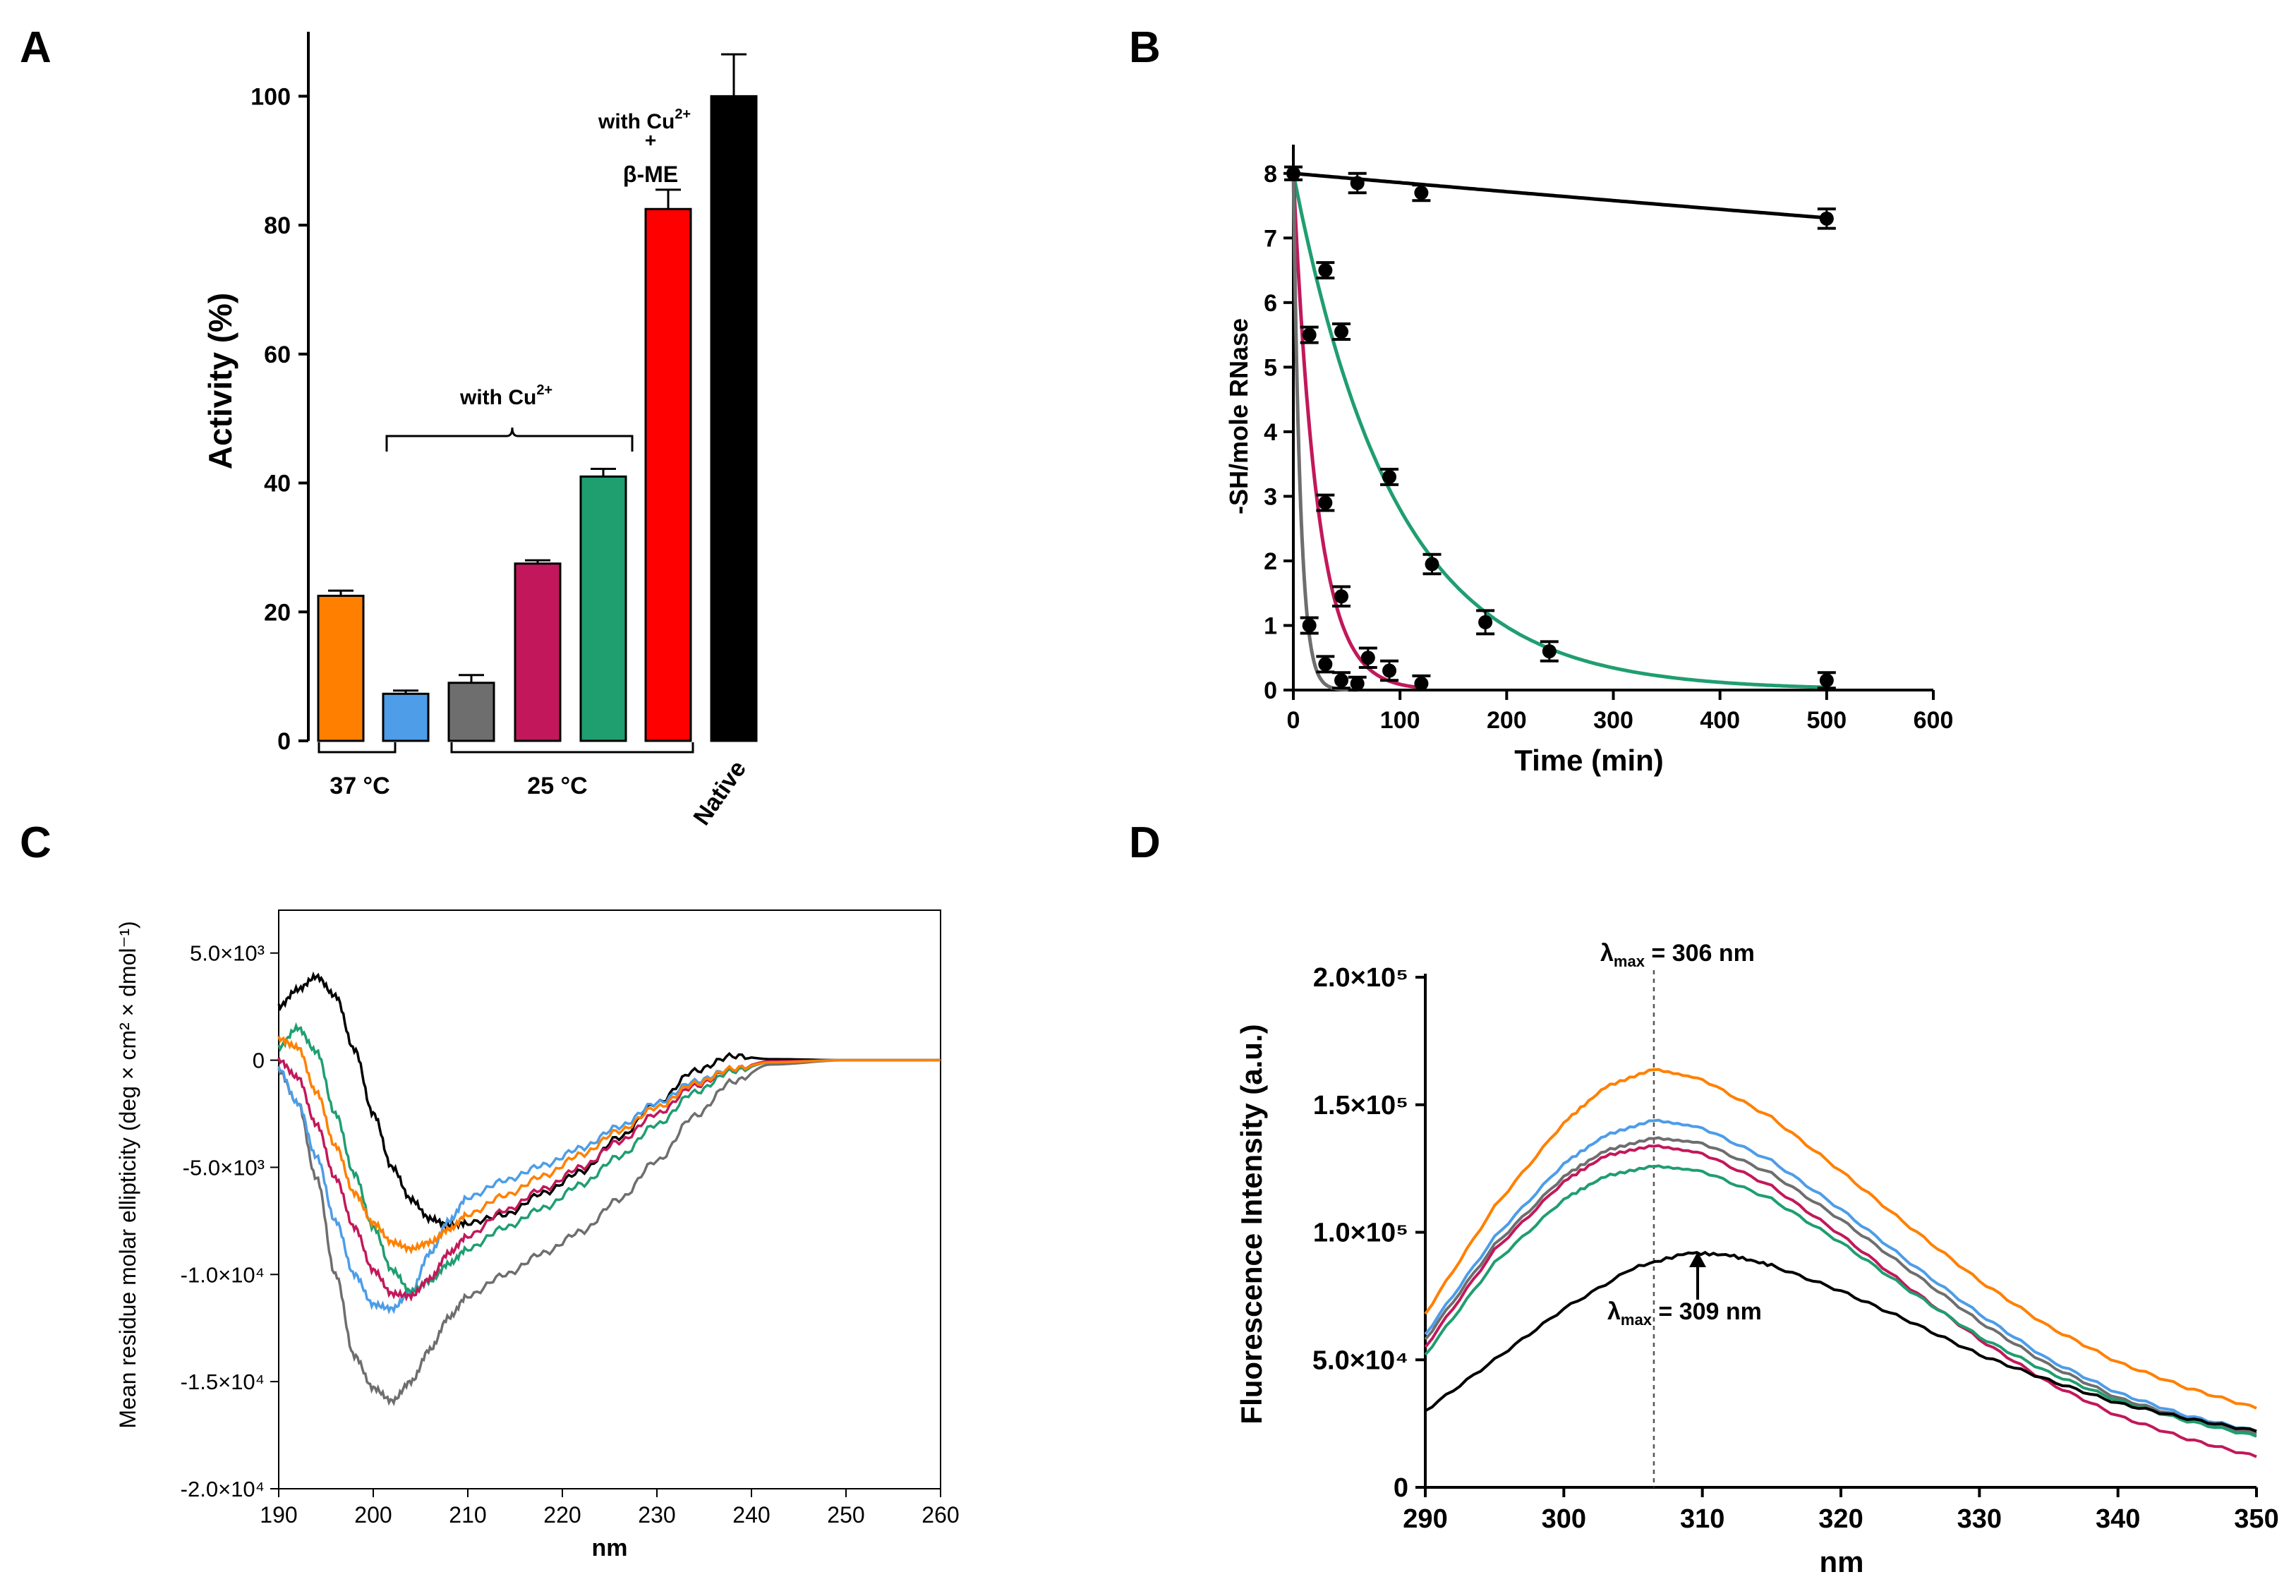  I want to click on a-group-label-37: 37 °C, so click(359, 786).